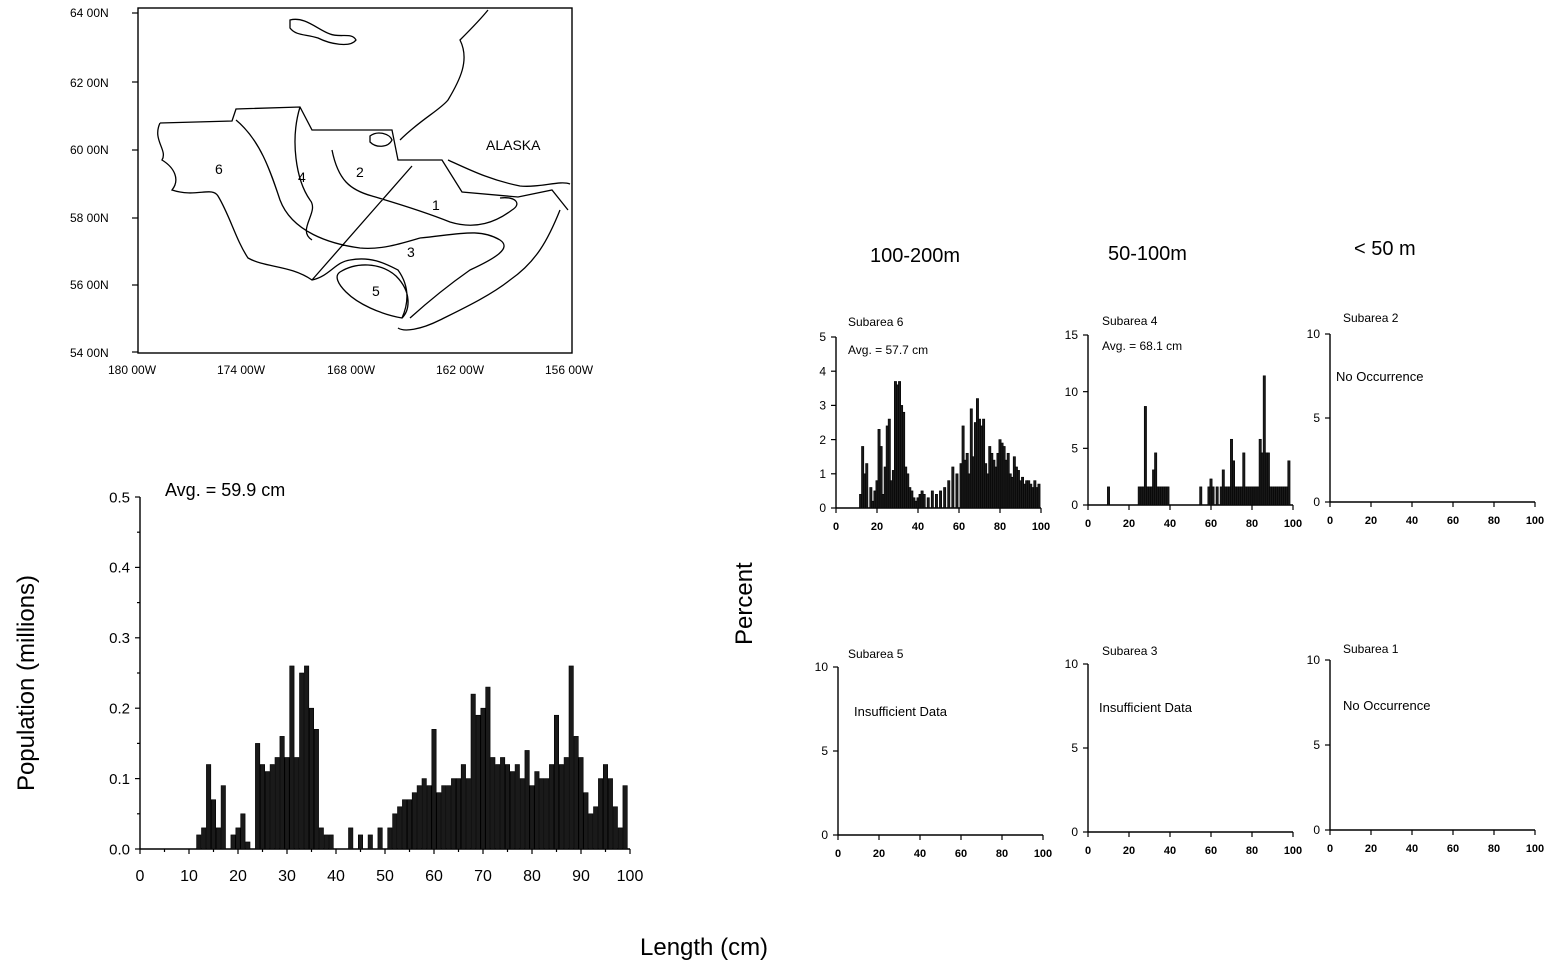  I want to click on panel-annotation: No Occurrence, so click(1379, 376).